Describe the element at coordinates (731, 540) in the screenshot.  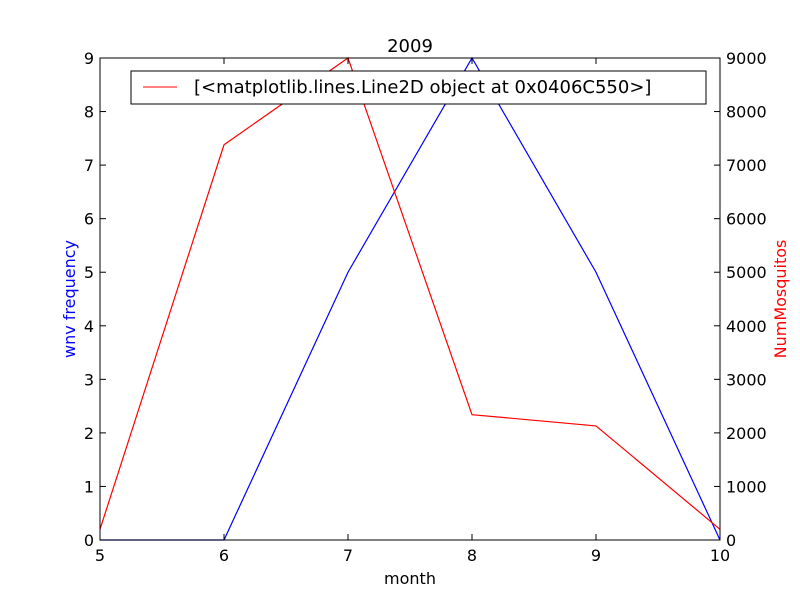
I see `y-right-tick-label: 0` at that location.